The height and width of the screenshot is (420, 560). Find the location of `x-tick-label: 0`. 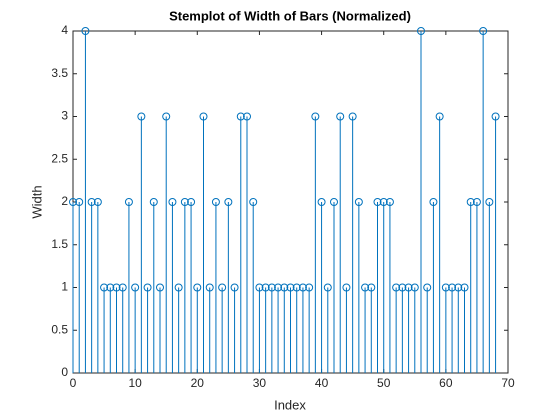

x-tick-label: 0 is located at coordinates (73, 383).